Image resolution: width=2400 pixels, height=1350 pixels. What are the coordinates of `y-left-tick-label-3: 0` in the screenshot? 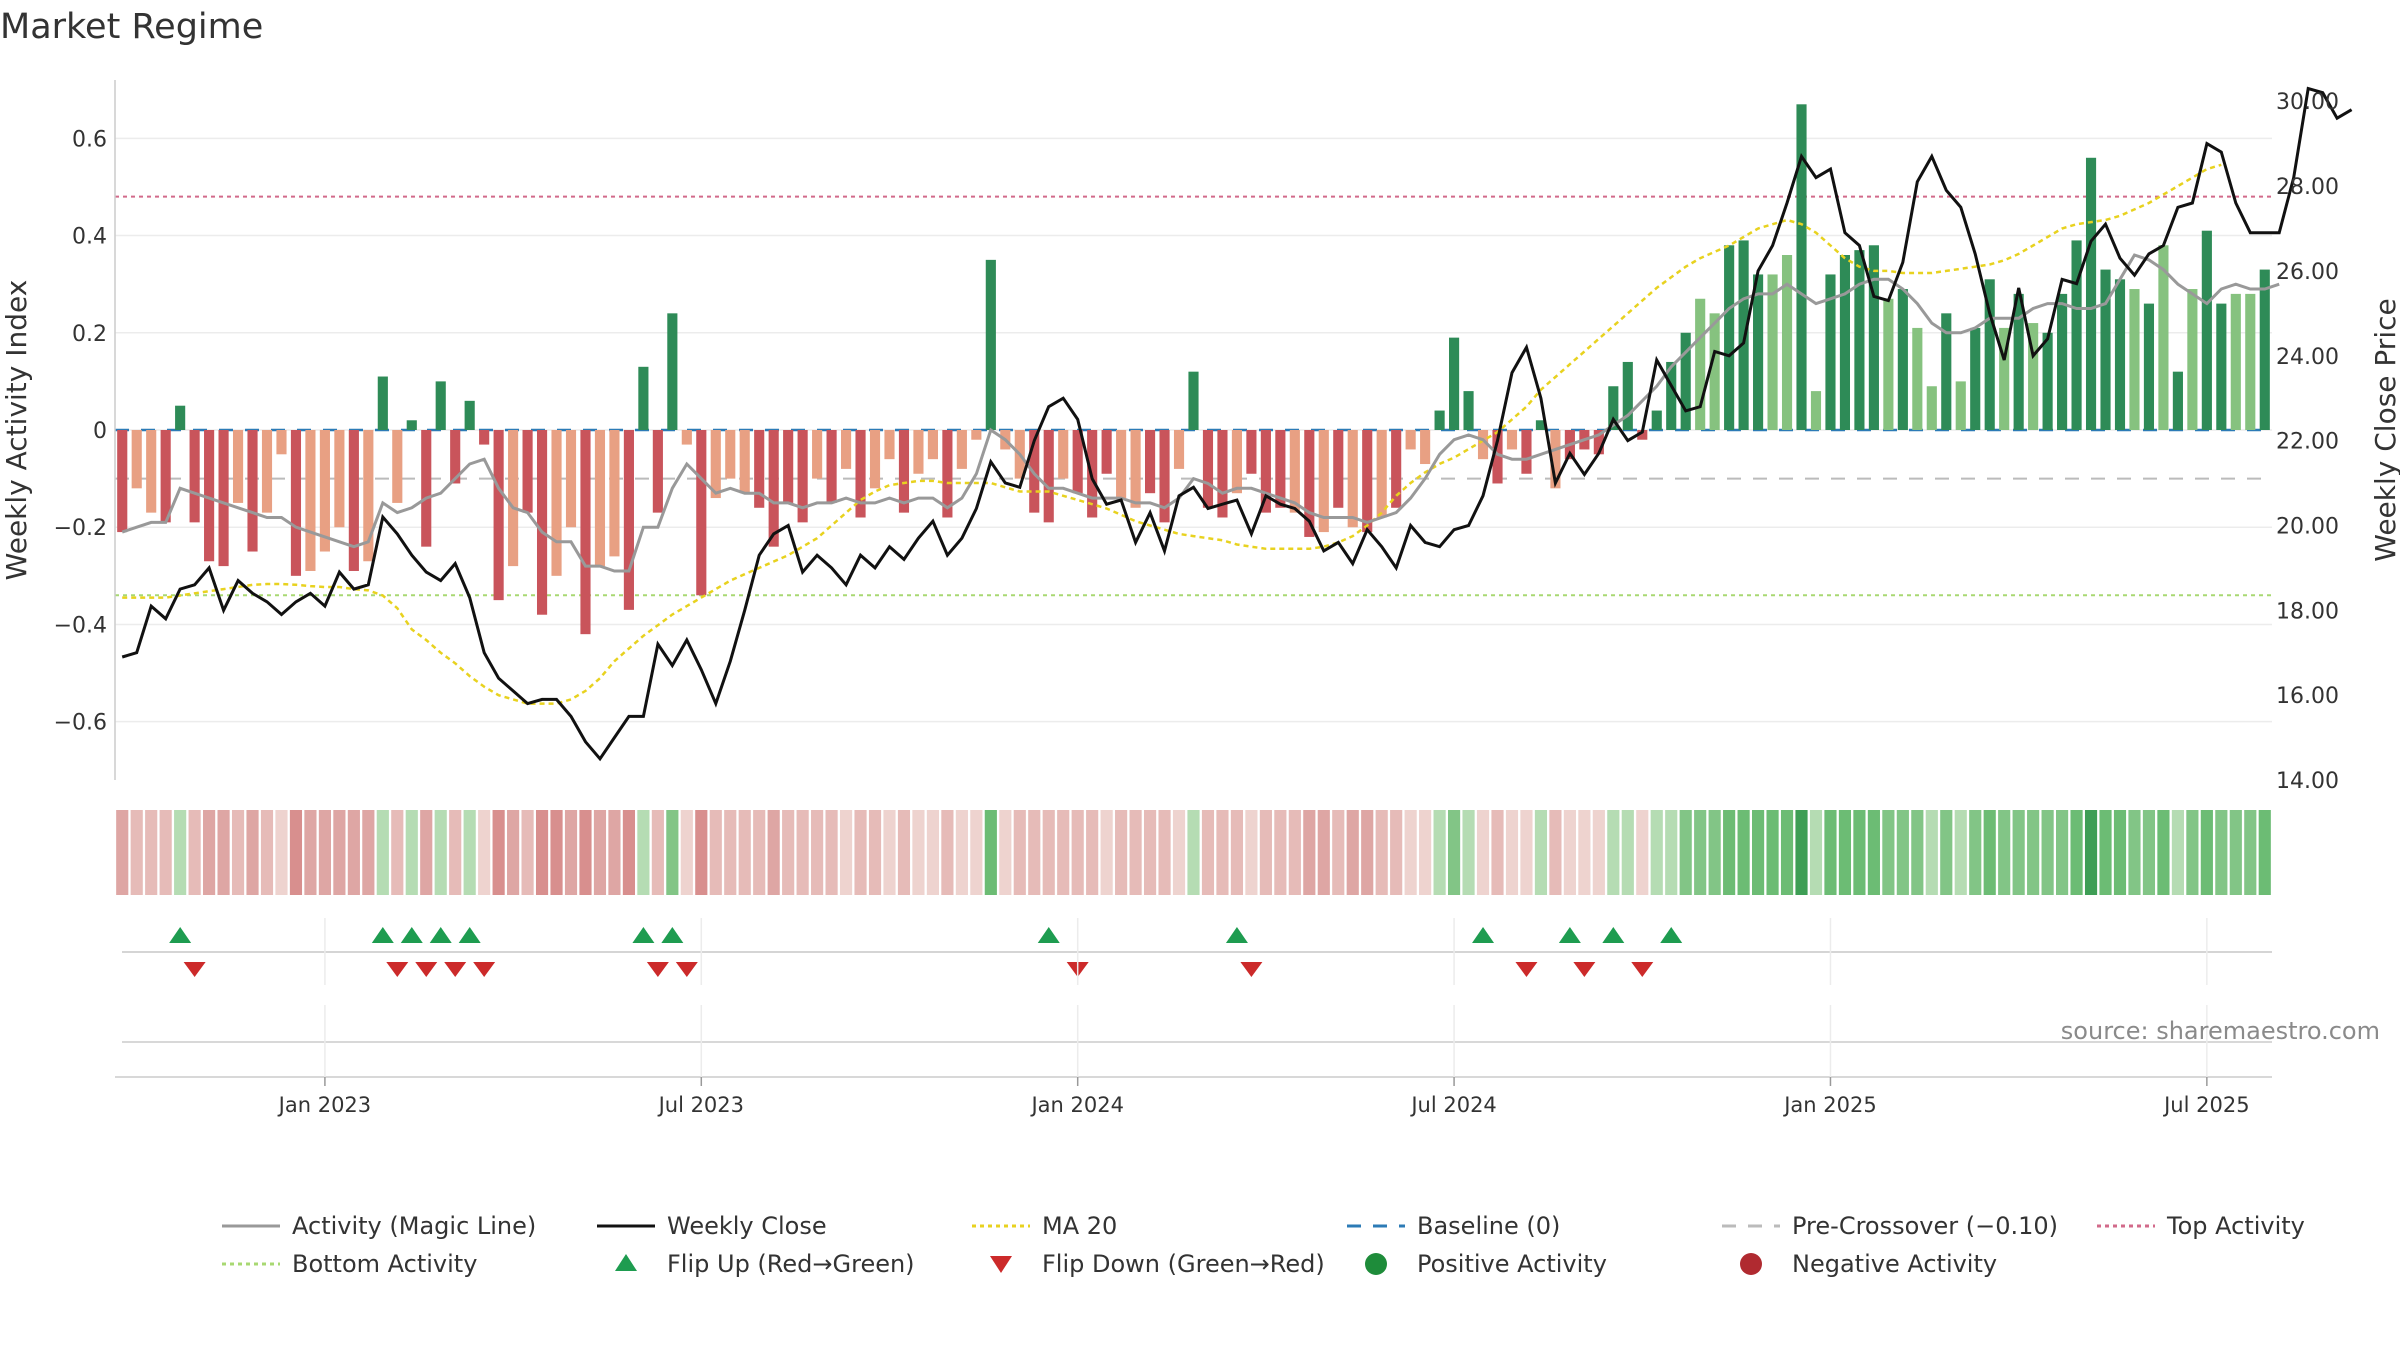 It's located at (100, 431).